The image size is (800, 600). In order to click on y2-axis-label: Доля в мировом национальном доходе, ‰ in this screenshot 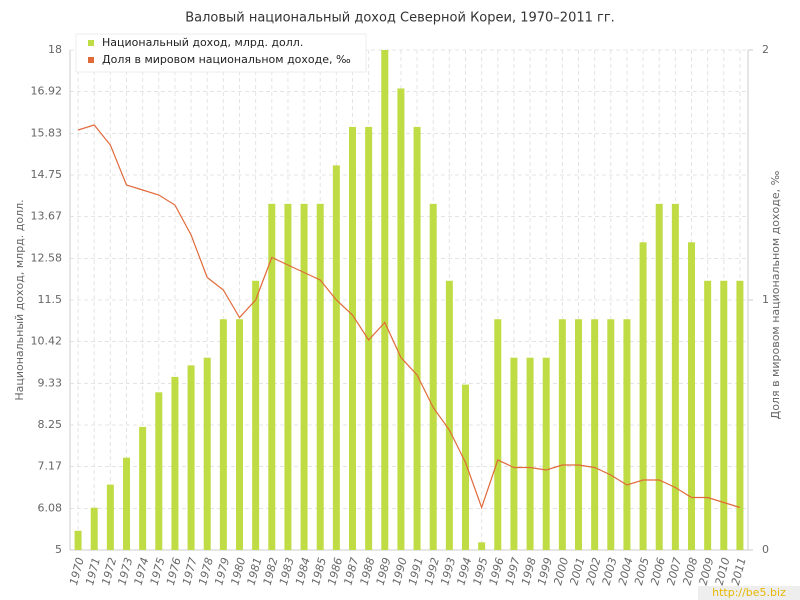, I will do `click(775, 294)`.